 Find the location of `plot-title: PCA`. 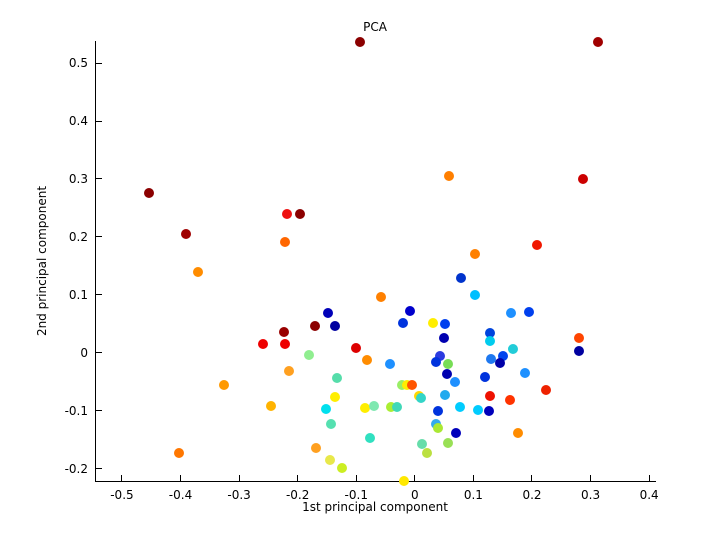

plot-title: PCA is located at coordinates (375, 27).